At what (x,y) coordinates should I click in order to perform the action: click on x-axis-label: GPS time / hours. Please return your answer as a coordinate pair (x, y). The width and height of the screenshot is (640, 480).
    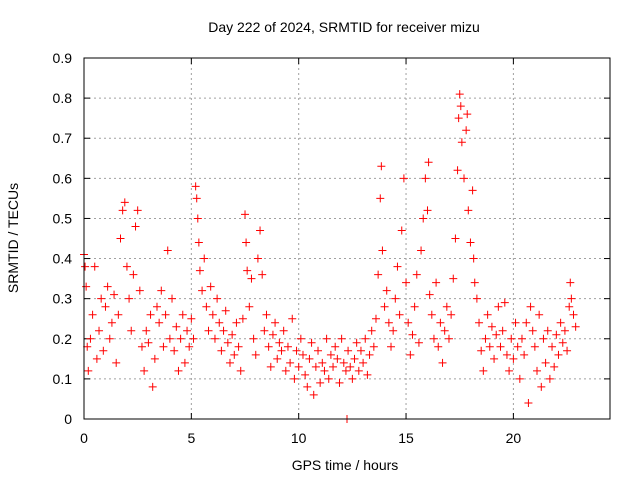
    Looking at the image, I should click on (345, 465).